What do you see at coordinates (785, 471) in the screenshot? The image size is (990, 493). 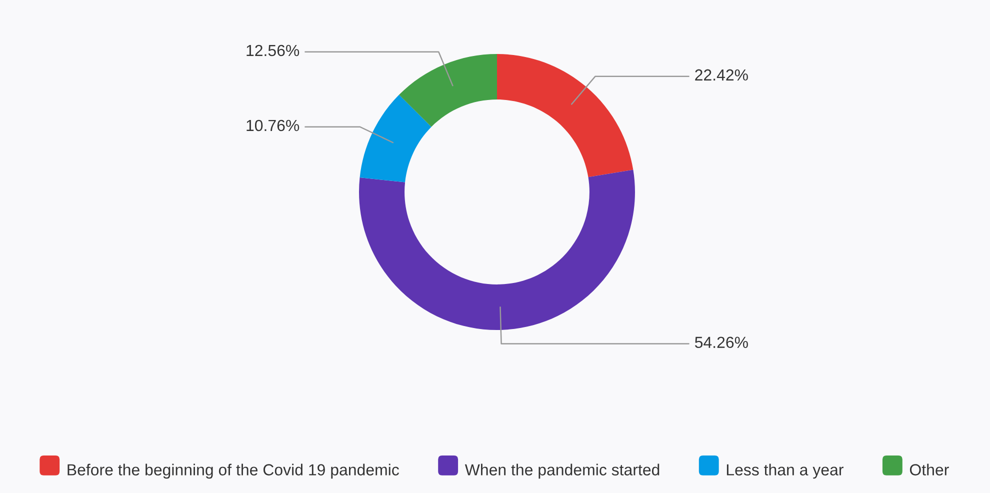 I see `legend-label: Less than a year` at bounding box center [785, 471].